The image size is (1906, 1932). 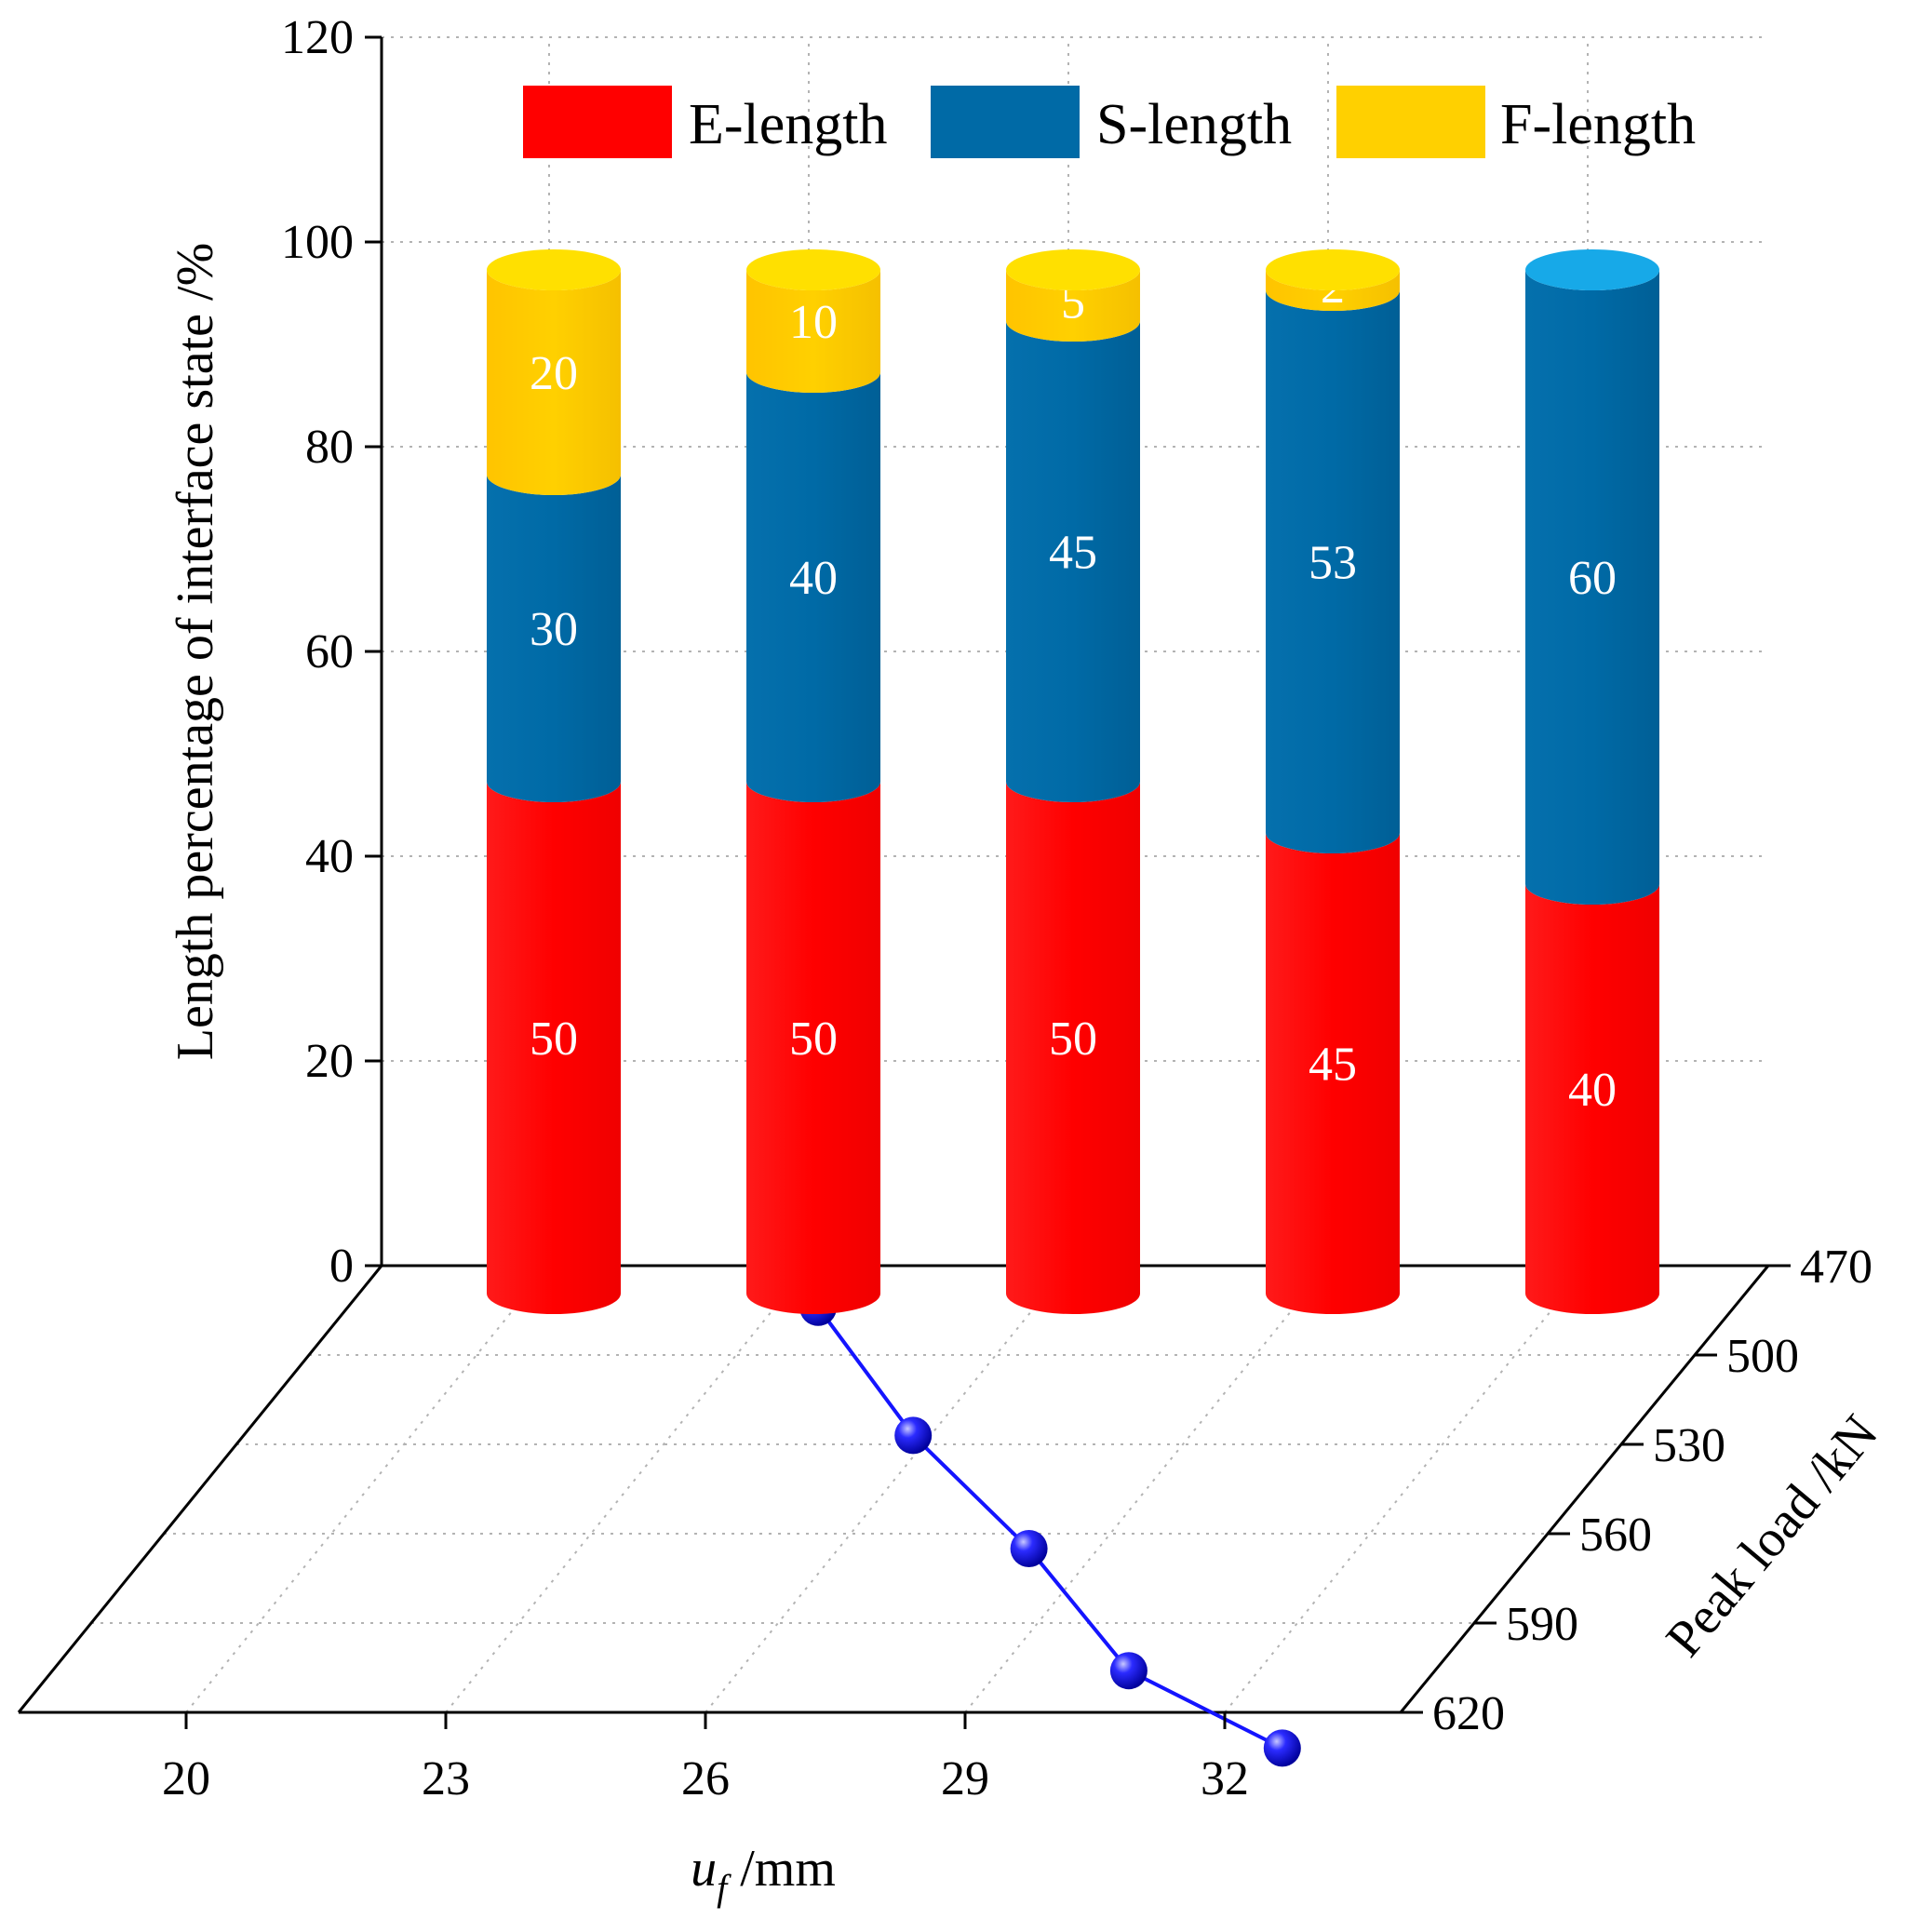 What do you see at coordinates (704, 1869) in the screenshot?
I see `x-axis-label-var: u` at bounding box center [704, 1869].